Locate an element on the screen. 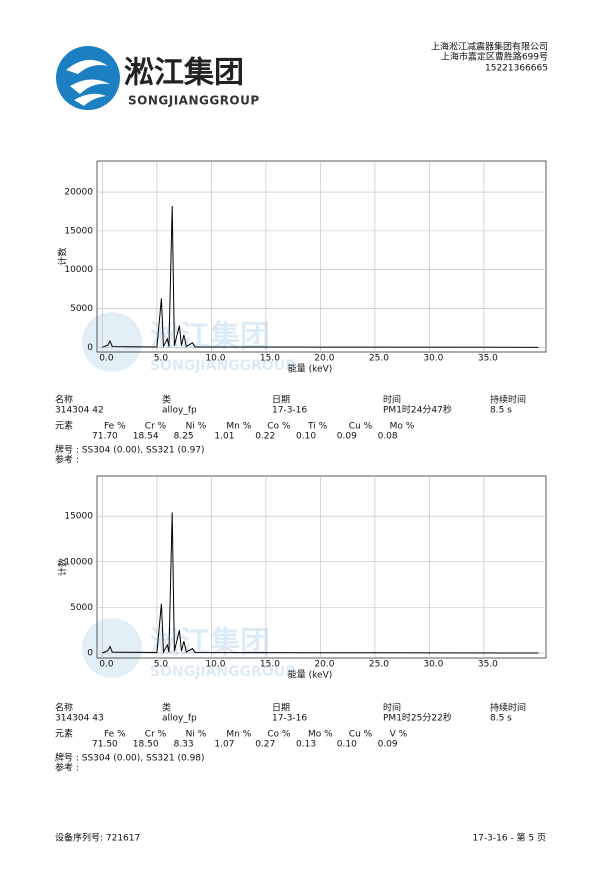 The image size is (600, 869). watermark-en: SONGJIANGGROUP is located at coordinates (222, 672).